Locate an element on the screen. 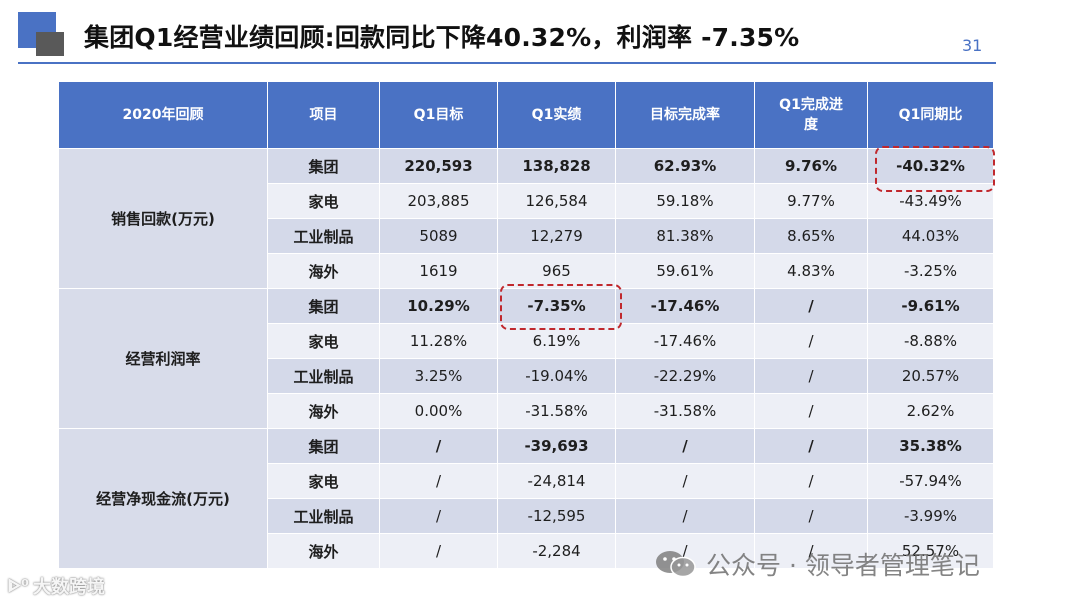 The height and width of the screenshot is (607, 1080). table-row: 家电 203,885 126,584 59.18% 9.77% -43.49% is located at coordinates (526, 201).